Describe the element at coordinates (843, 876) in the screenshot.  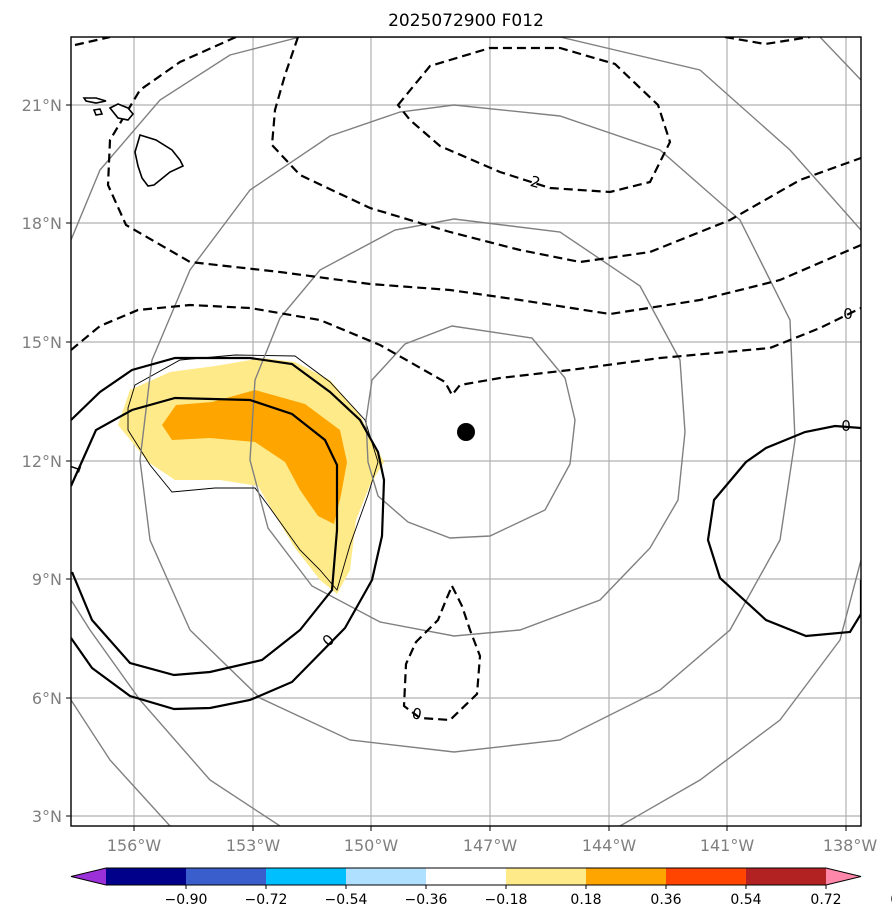
I see `colorbar-extend-max` at that location.